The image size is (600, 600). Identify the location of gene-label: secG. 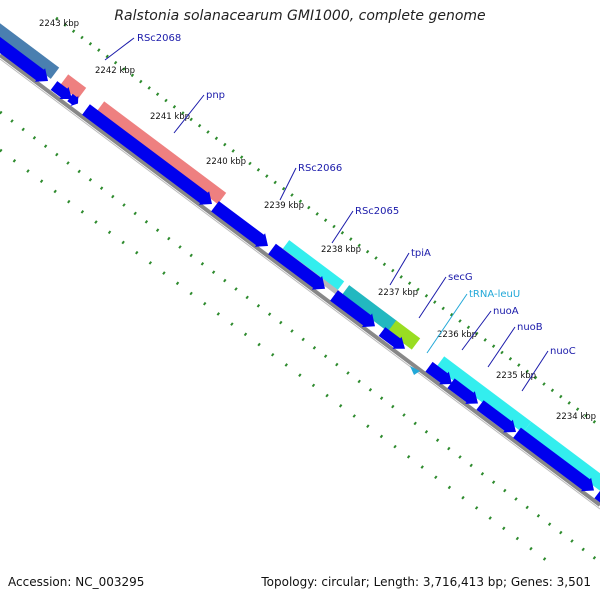
(460, 277).